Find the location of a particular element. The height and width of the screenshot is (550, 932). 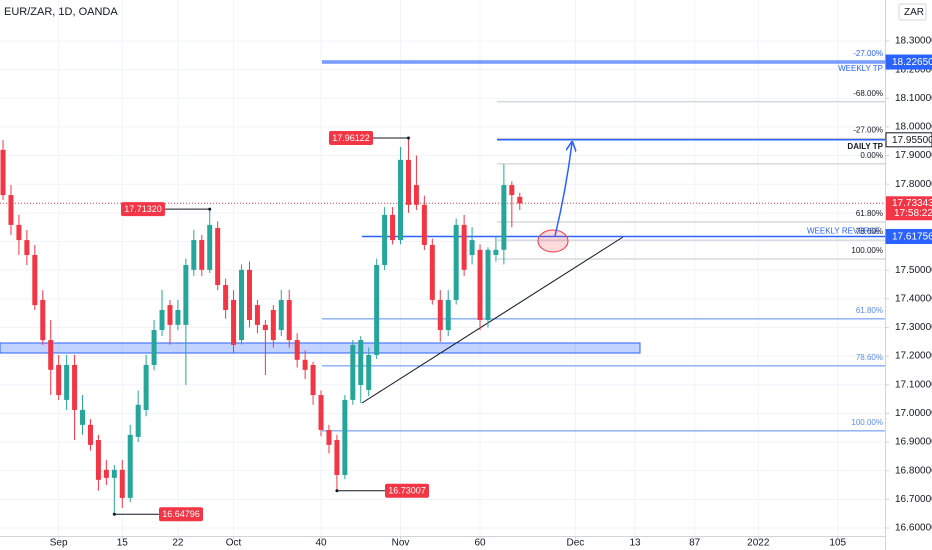

fib-label: 0.00% is located at coordinates (871, 155).